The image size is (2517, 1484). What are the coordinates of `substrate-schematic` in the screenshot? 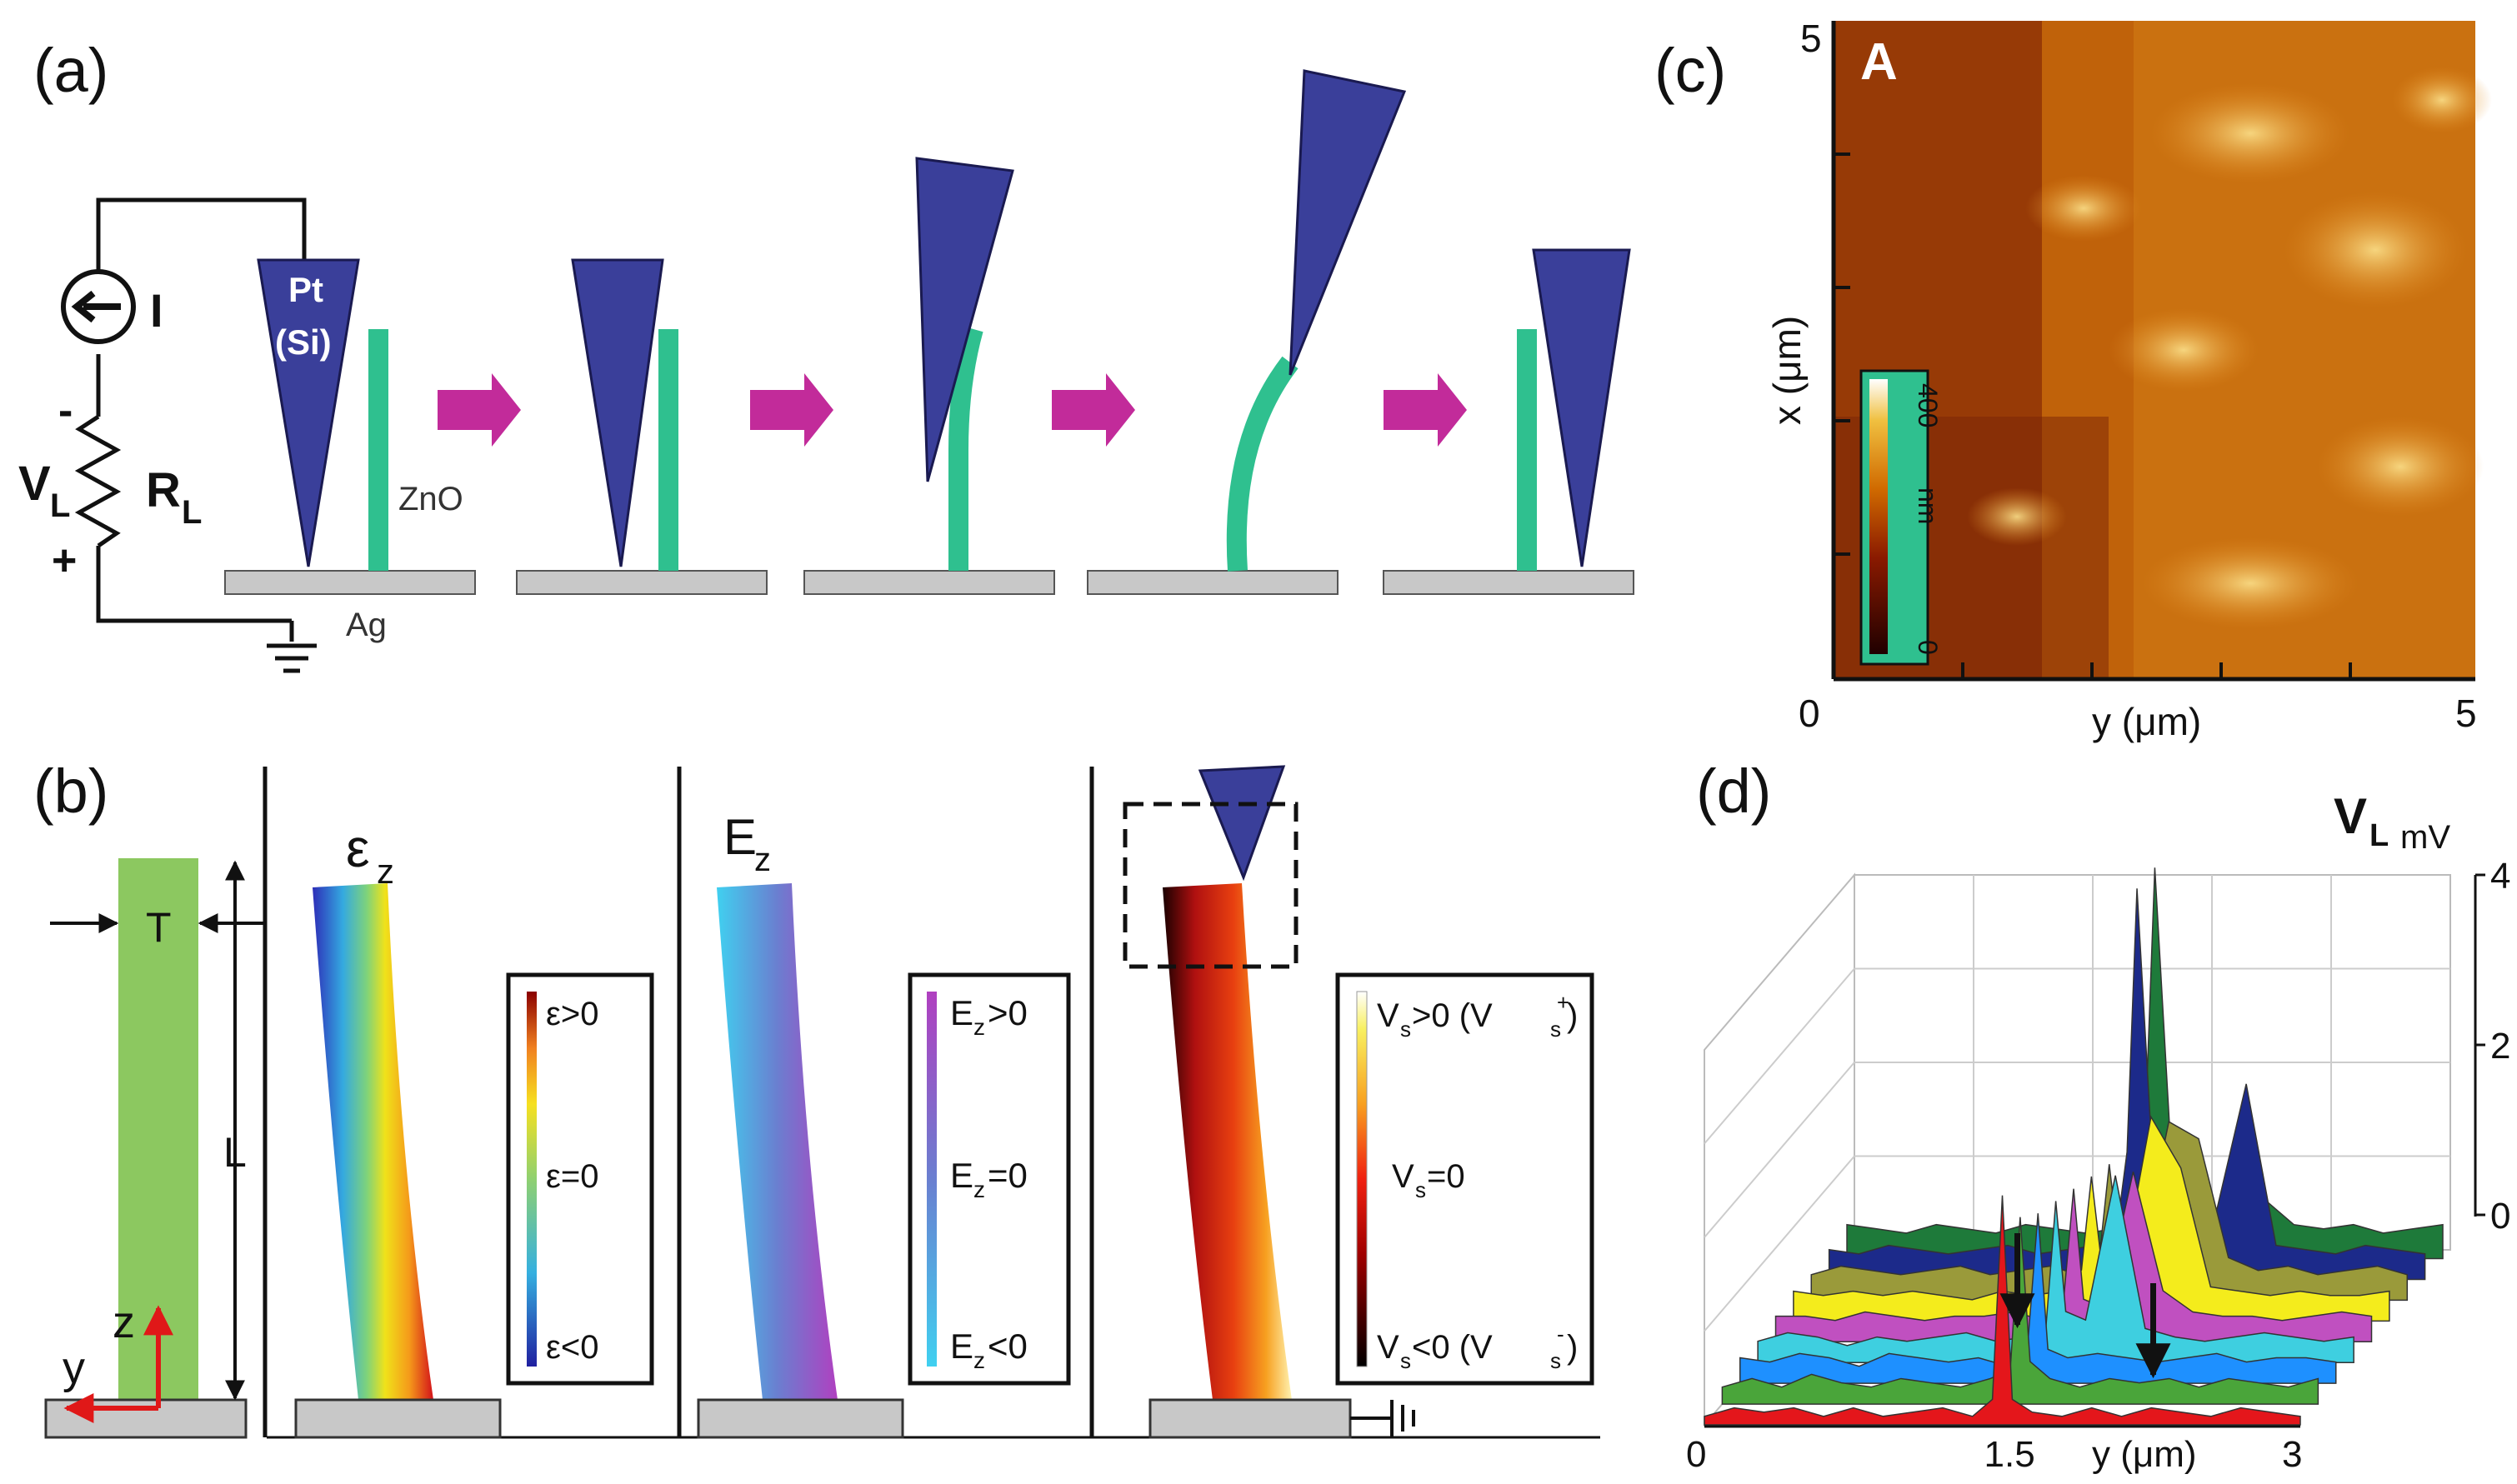 It's located at (146, 1418).